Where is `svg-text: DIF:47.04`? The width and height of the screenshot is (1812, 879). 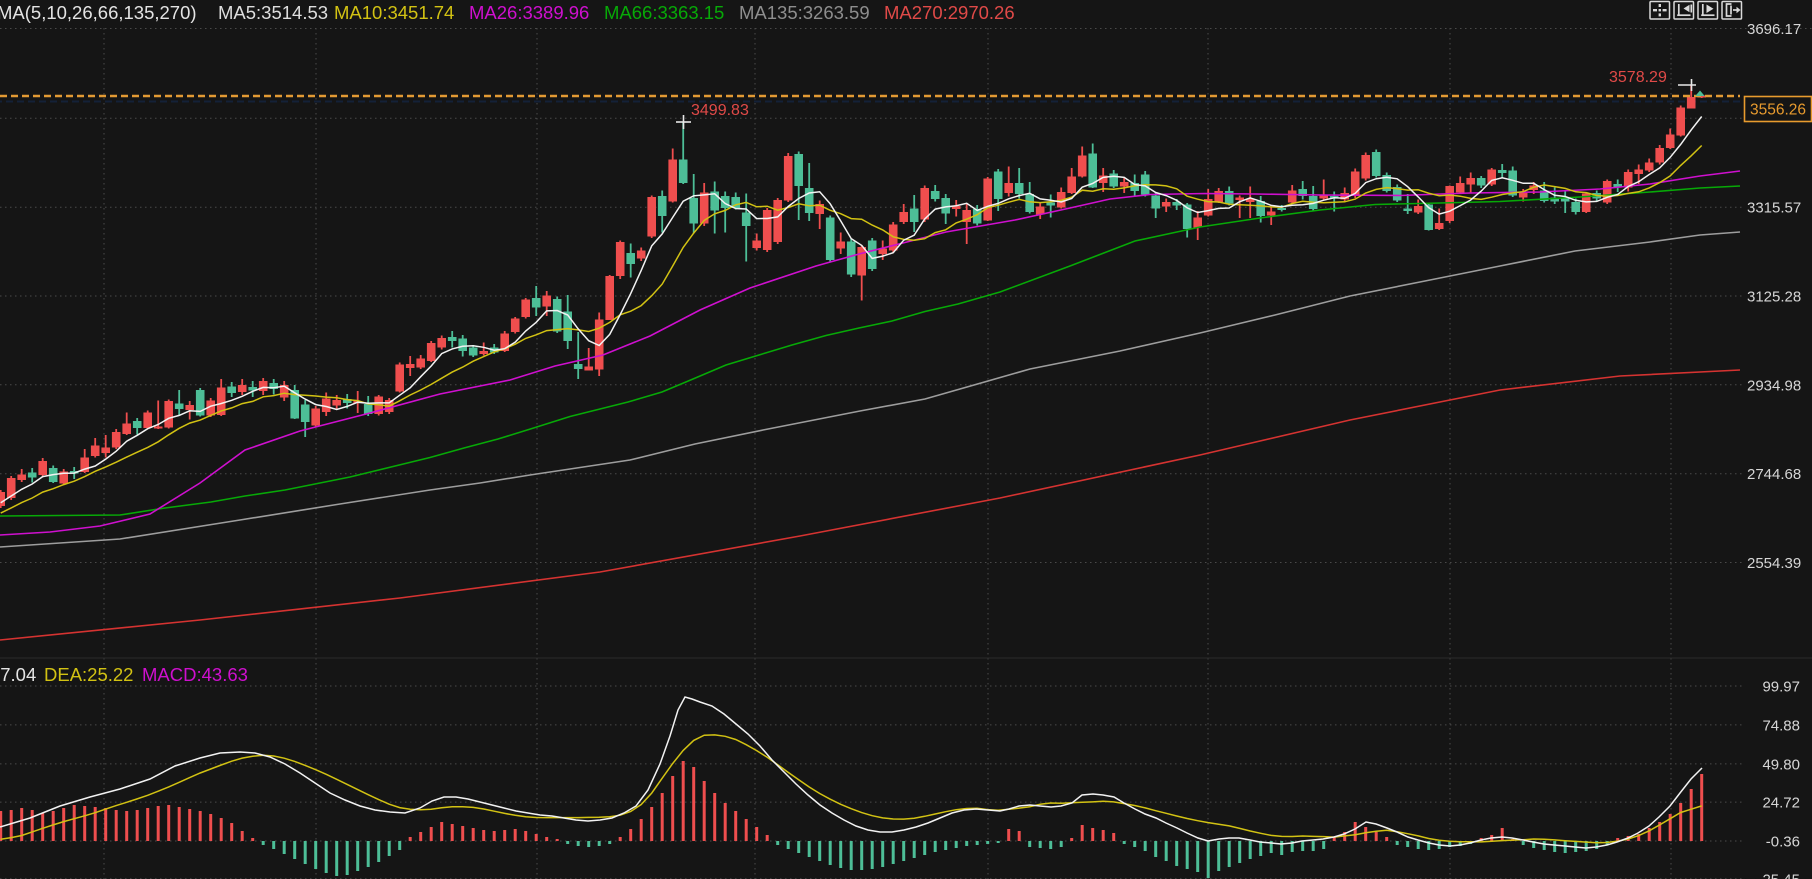 svg-text: DIF:47.04 is located at coordinates (18, 674).